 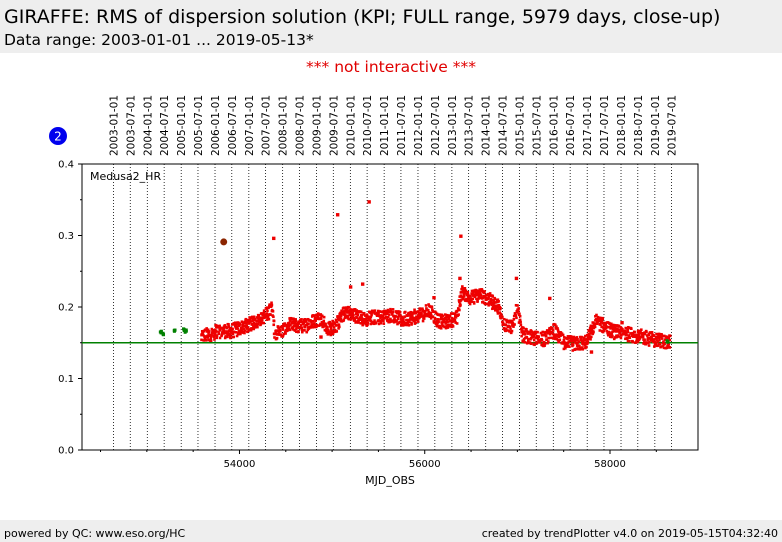 What do you see at coordinates (639, 125) in the screenshot?
I see `date-tick-label: 2018-07-01` at bounding box center [639, 125].